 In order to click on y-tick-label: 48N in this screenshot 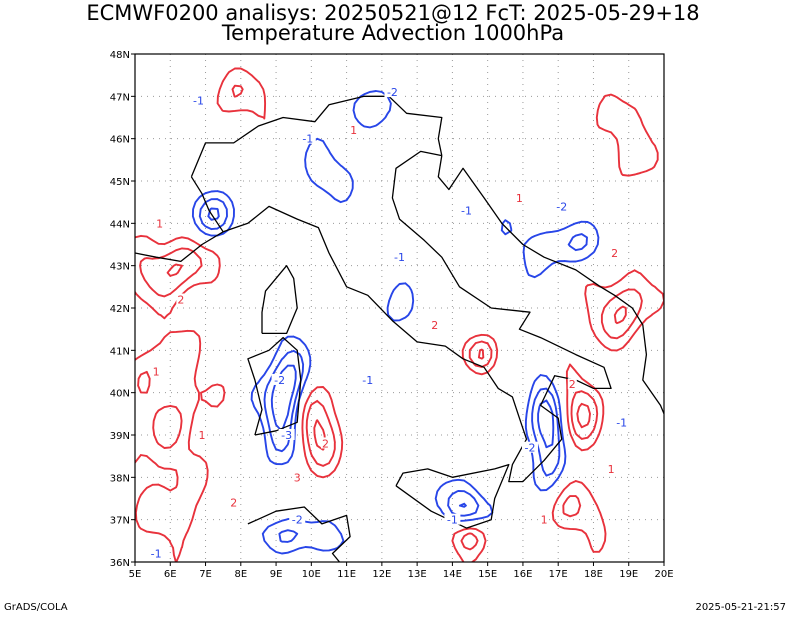, I will do `click(120, 55)`.